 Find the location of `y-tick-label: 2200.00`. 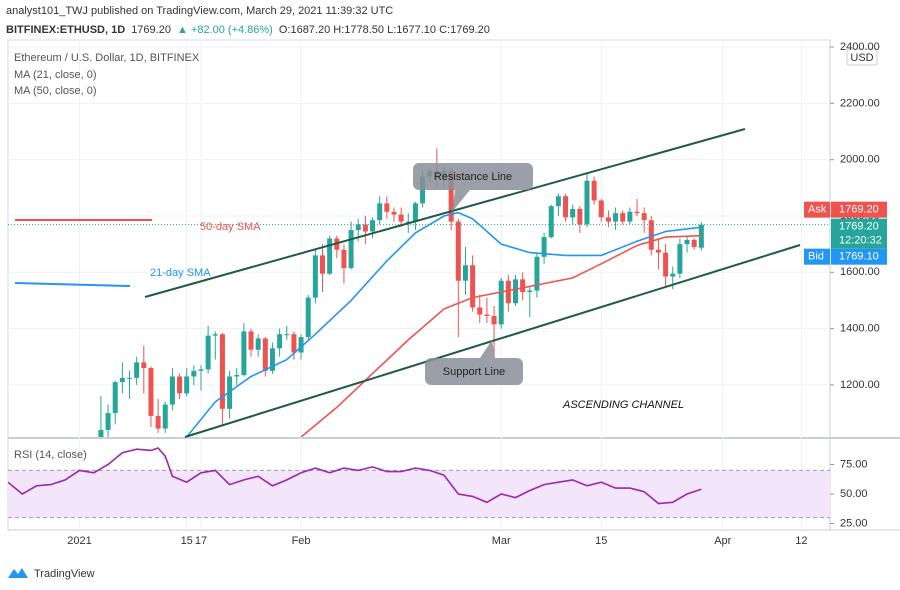

y-tick-label: 2200.00 is located at coordinates (860, 103).